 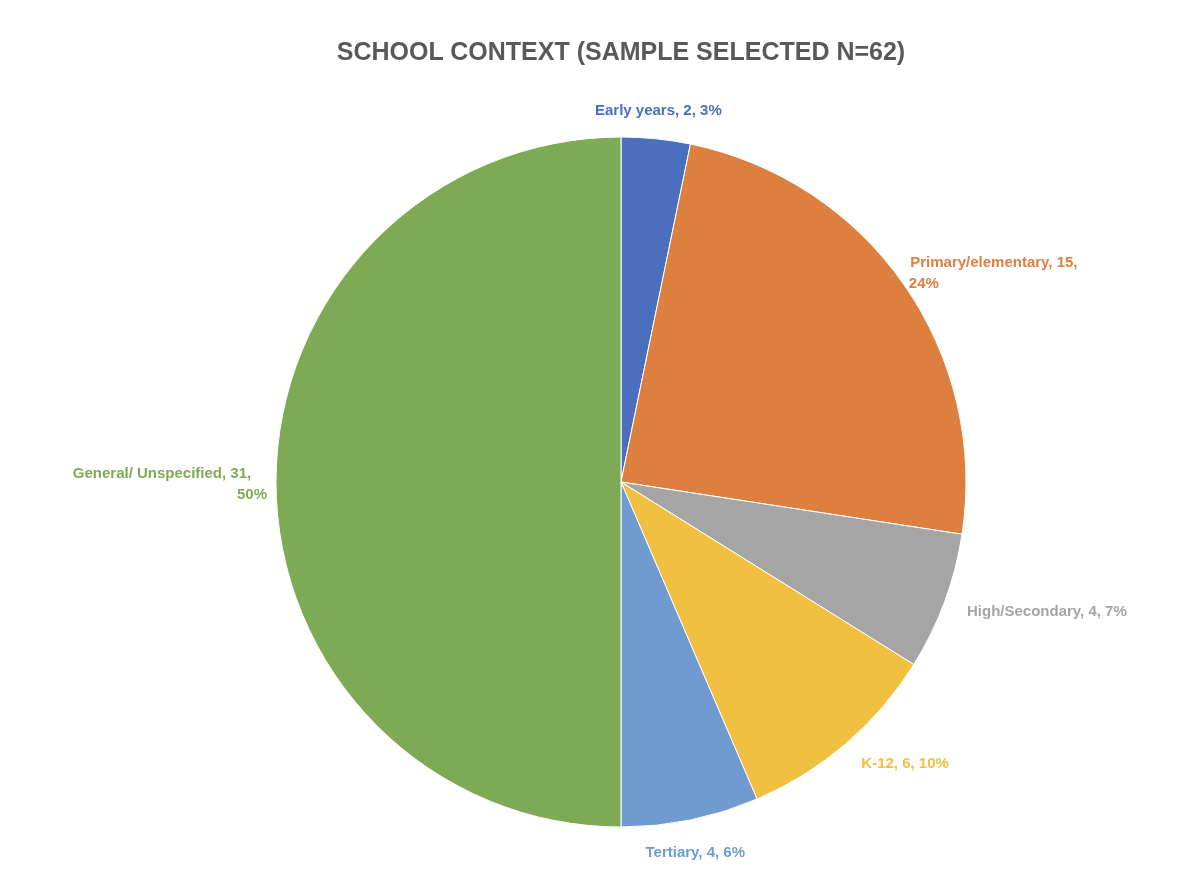 I want to click on slice-label: General/ Unspecified, 31, 50%, so click(x=170, y=482).